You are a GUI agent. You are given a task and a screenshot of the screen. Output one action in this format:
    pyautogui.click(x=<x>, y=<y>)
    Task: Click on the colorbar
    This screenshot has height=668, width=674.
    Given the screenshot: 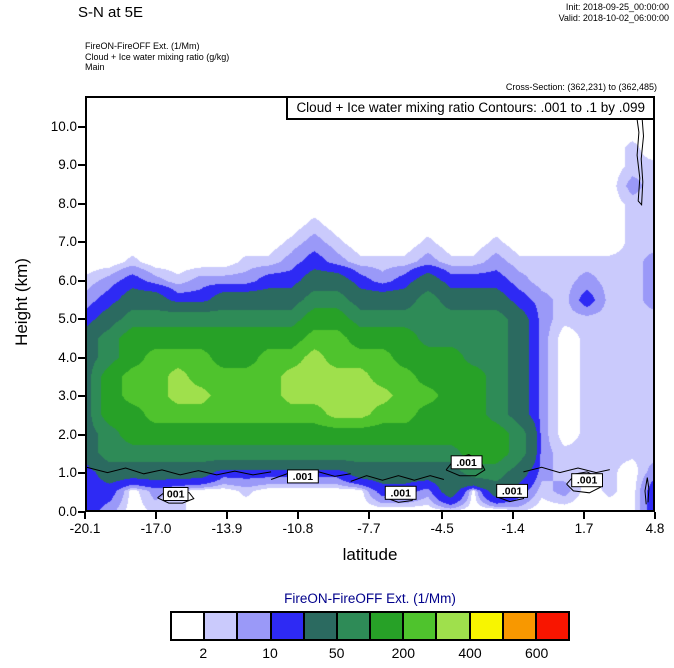 What is the action you would take?
    pyautogui.click(x=370, y=626)
    